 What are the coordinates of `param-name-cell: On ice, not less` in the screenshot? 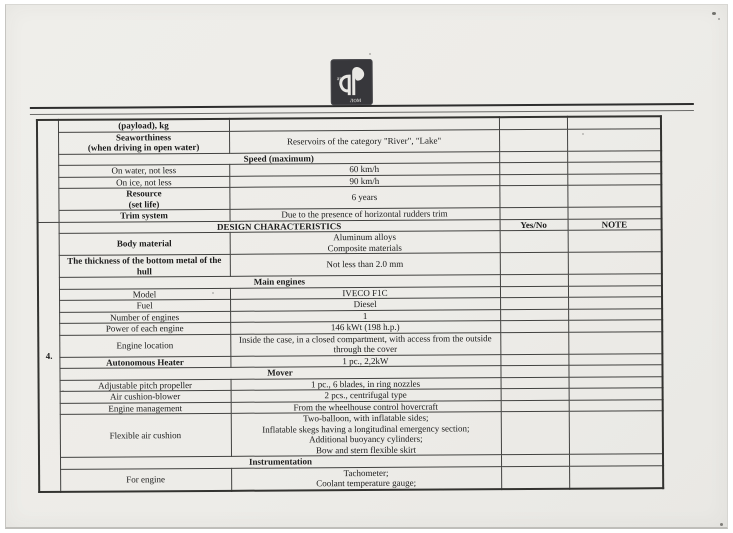 It's located at (144, 182).